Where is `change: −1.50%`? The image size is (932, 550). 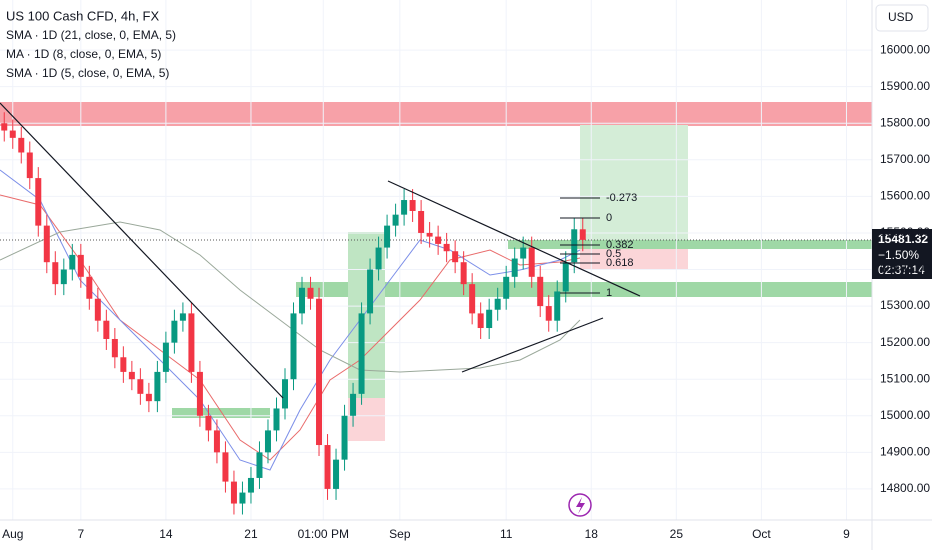
change: −1.50% is located at coordinates (898, 255).